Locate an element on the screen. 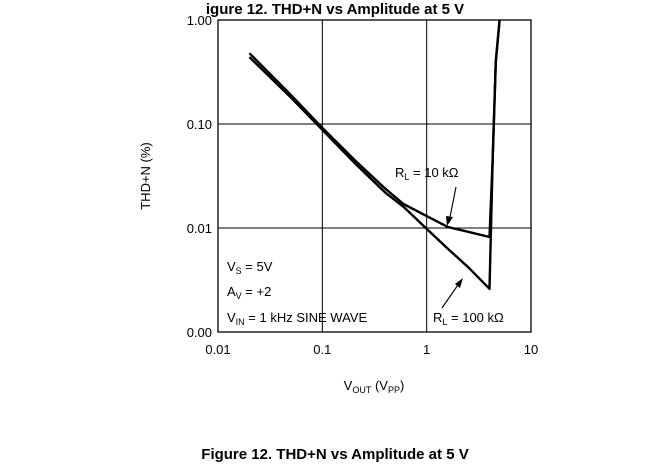 Image resolution: width=671 pixels, height=466 pixels. y-axis-label: THD+N (%) is located at coordinates (145, 176).